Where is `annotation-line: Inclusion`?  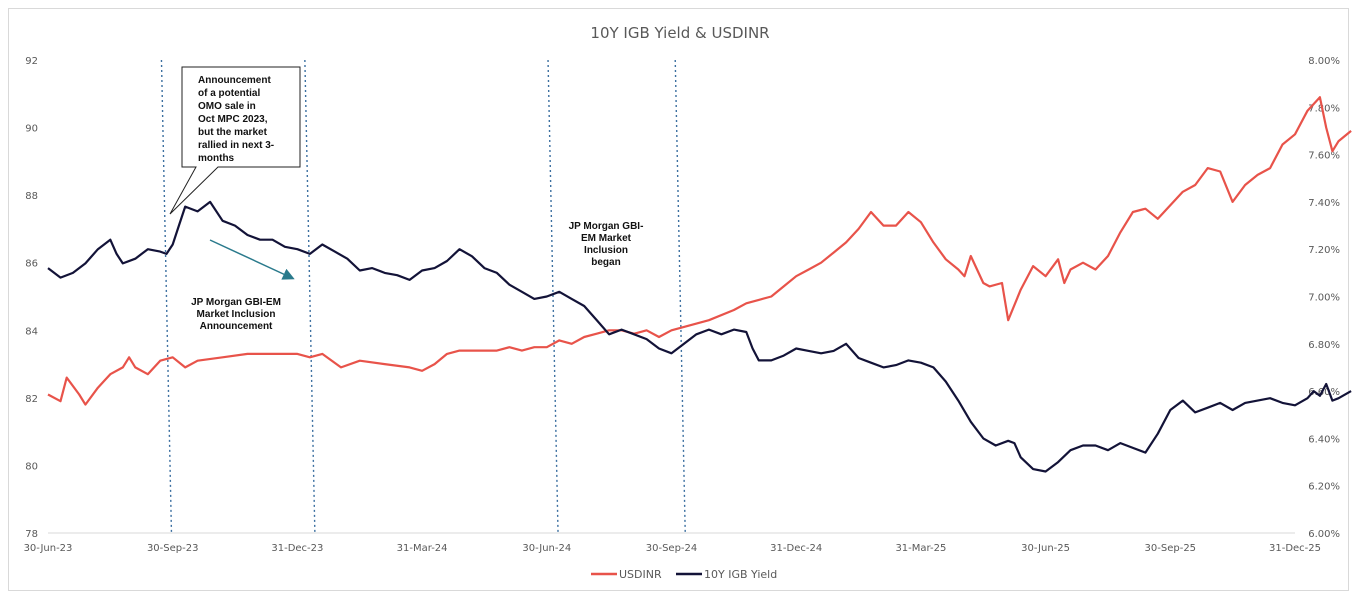 annotation-line: Inclusion is located at coordinates (606, 250).